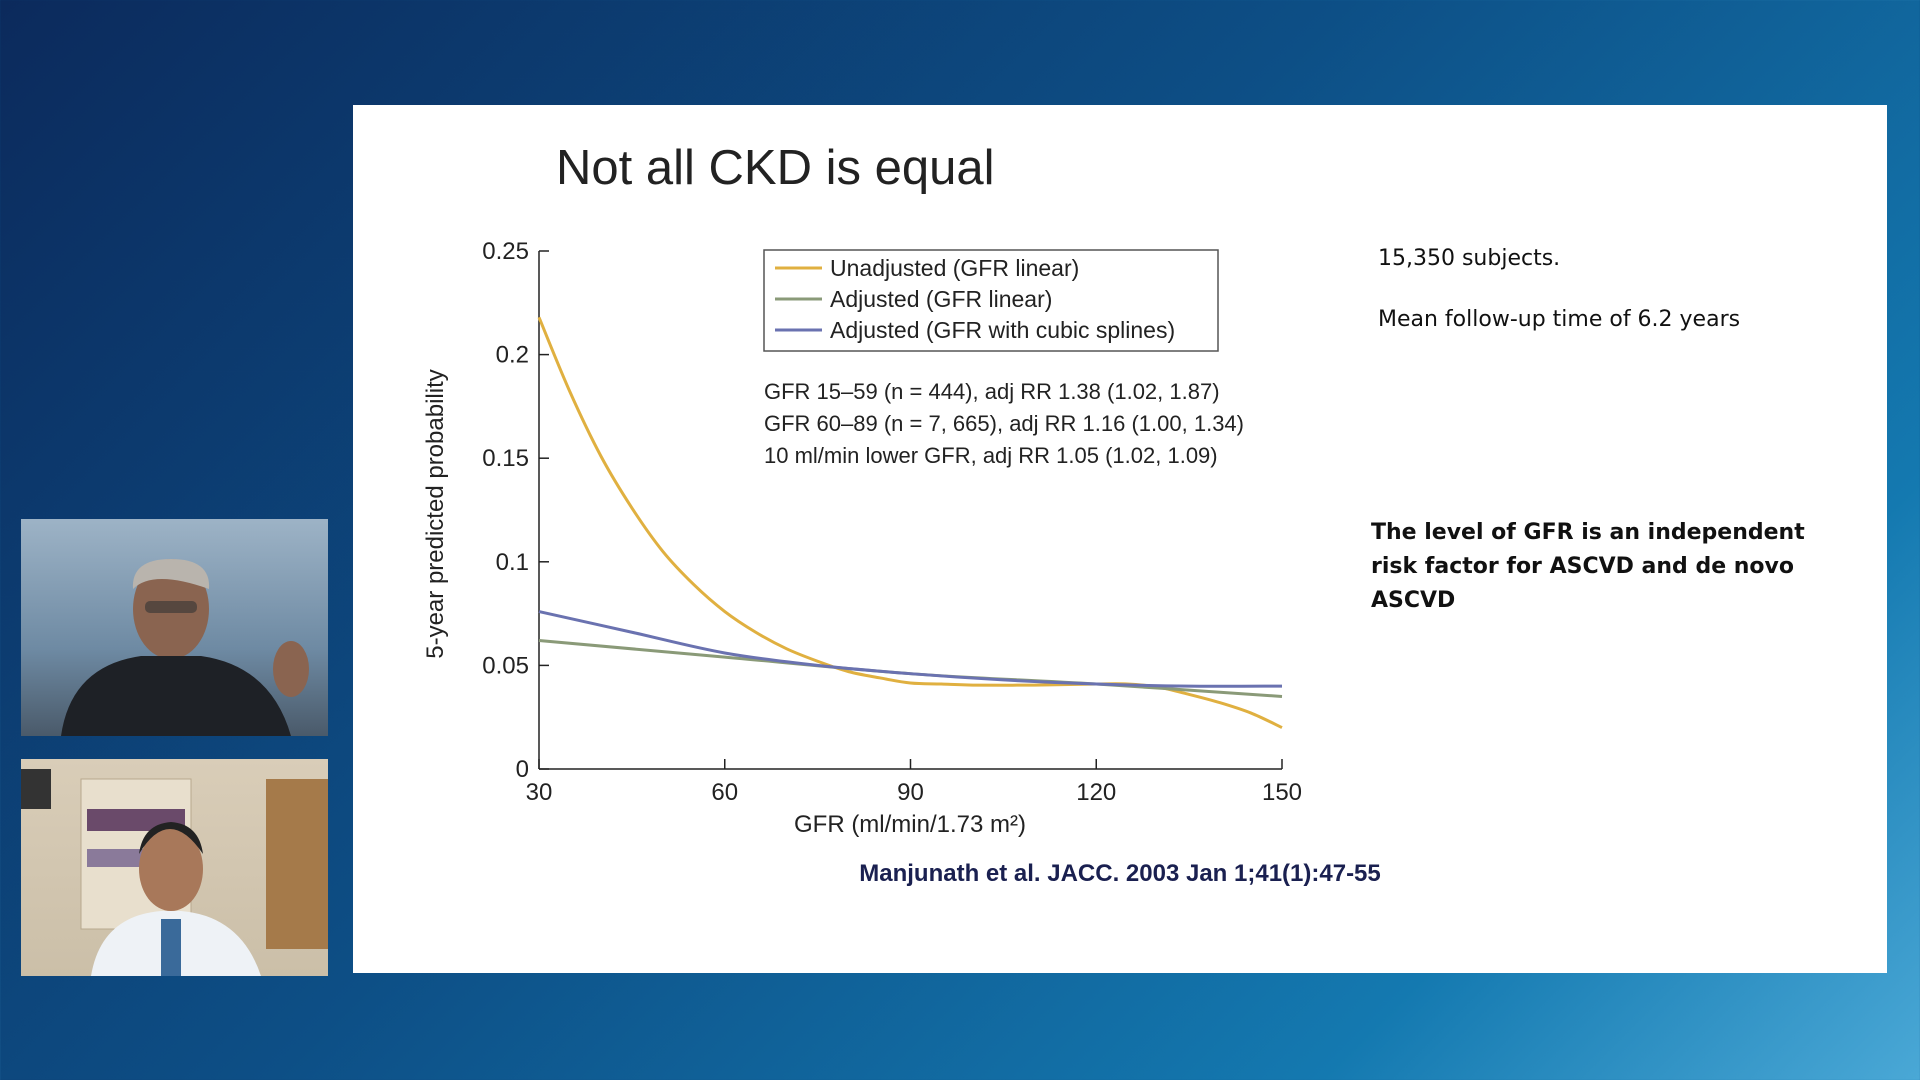  I want to click on note-follow-up: Mean follow-up time of 6.2 years, so click(1559, 319).